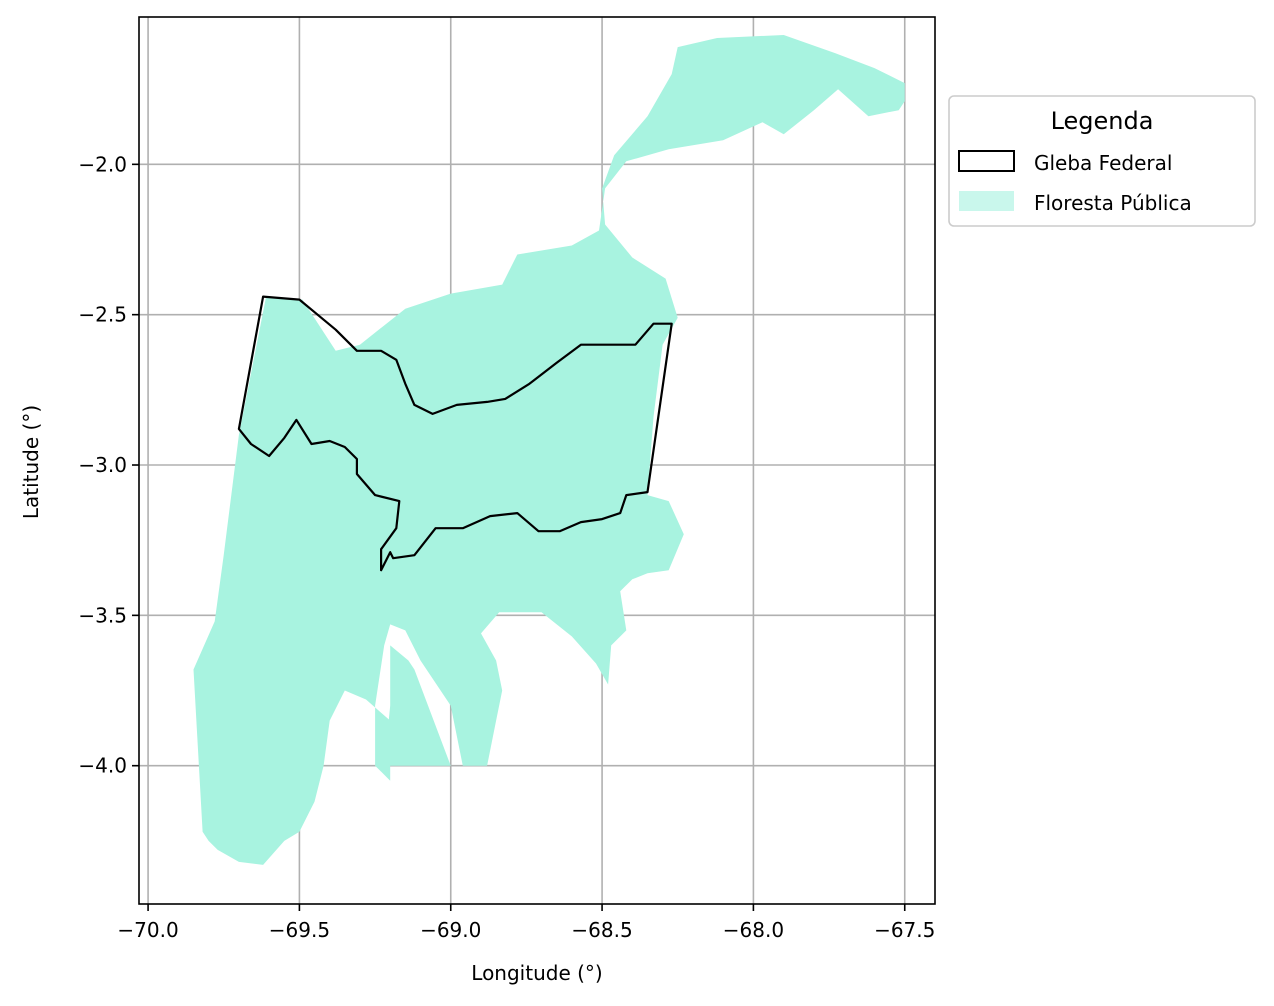 Image resolution: width=1274 pixels, height=1006 pixels. What do you see at coordinates (102, 315) in the screenshot?
I see `y-tick-label-1: −2.5` at bounding box center [102, 315].